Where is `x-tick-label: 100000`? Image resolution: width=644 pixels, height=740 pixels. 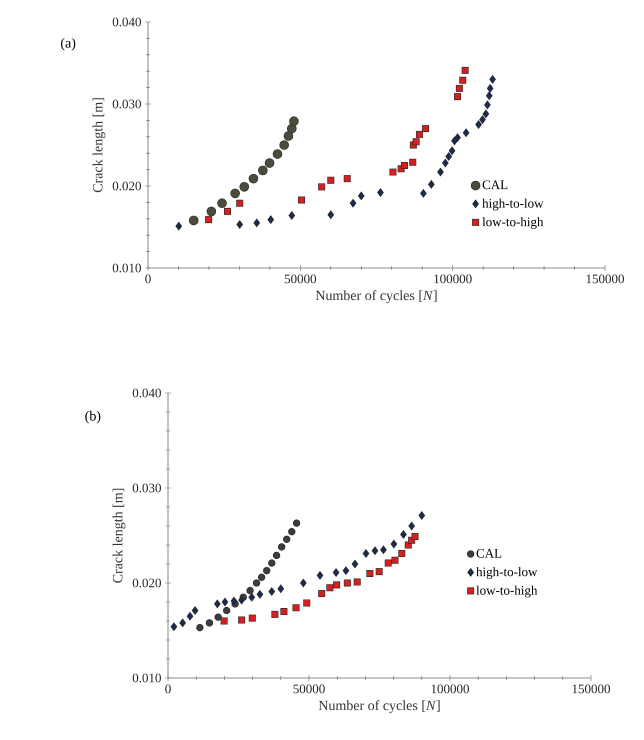
x-tick-label: 100000 is located at coordinates (451, 689).